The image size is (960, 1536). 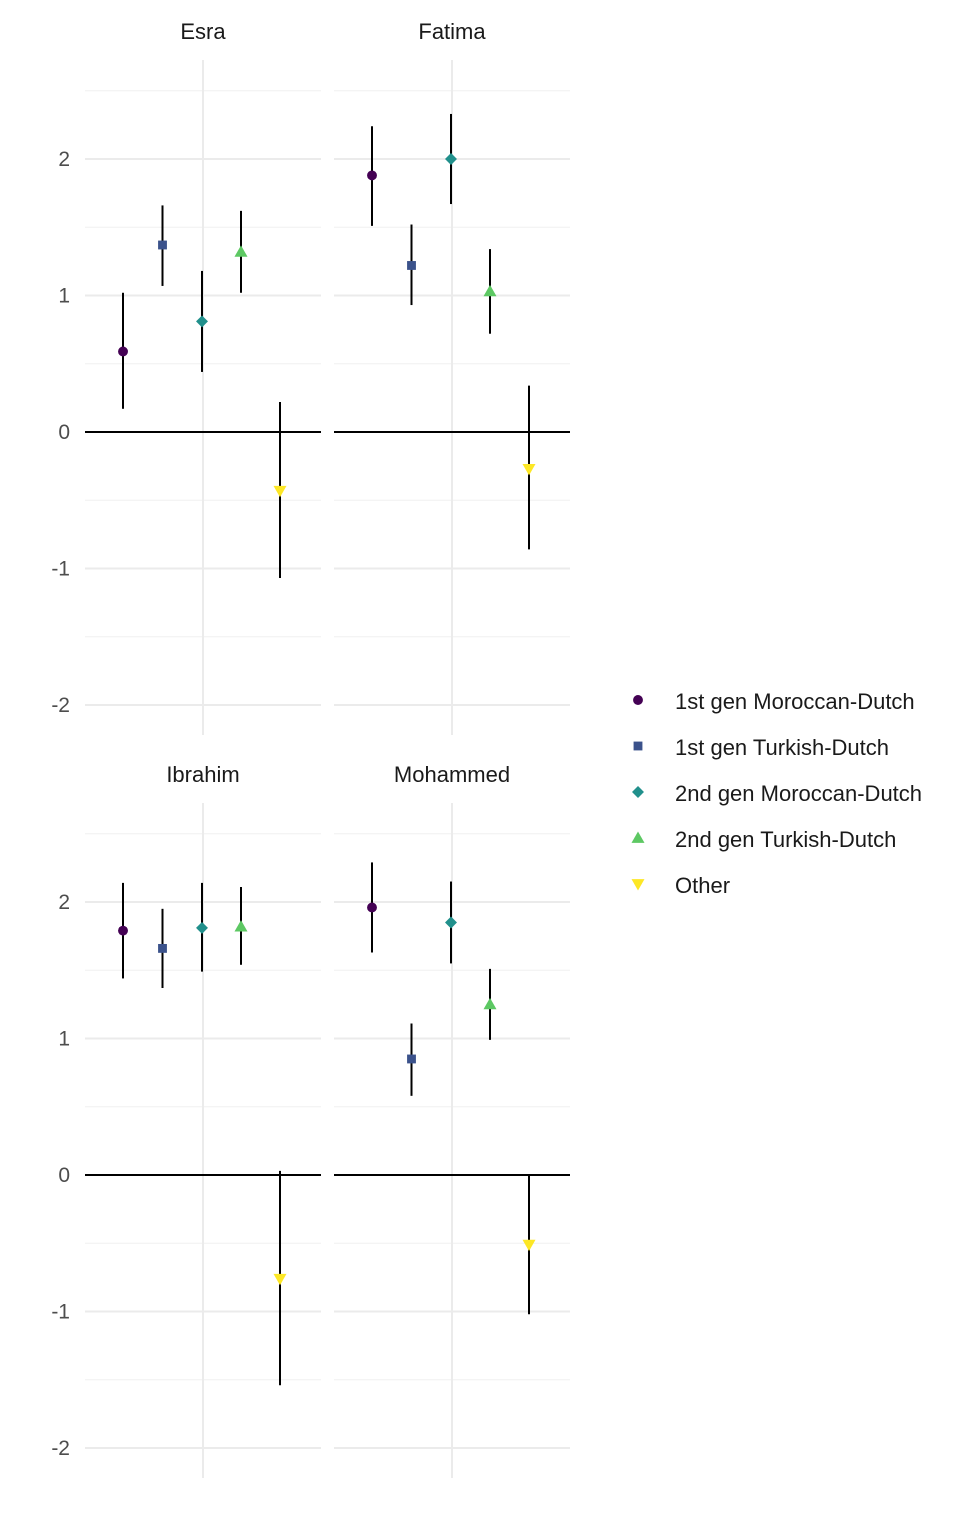 I want to click on facet-panel-esra: Esra 2 1 0 -1 -2, so click(x=186, y=377).